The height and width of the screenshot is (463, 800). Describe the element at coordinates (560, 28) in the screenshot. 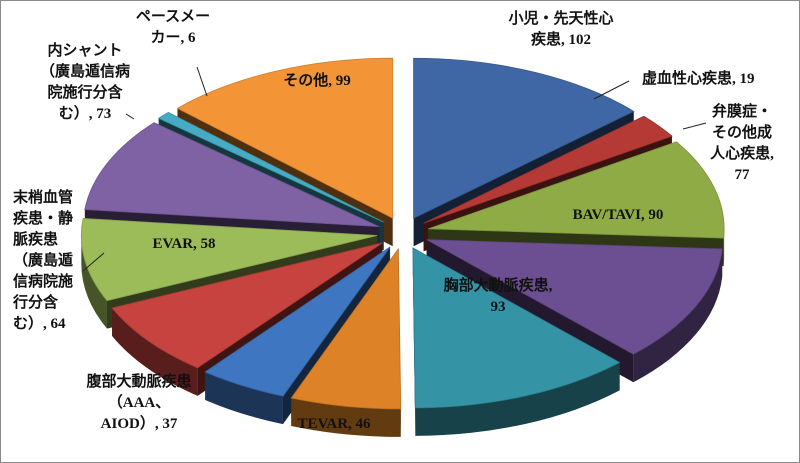

I see `data-label: 小児・先天性心疾患, 102` at that location.